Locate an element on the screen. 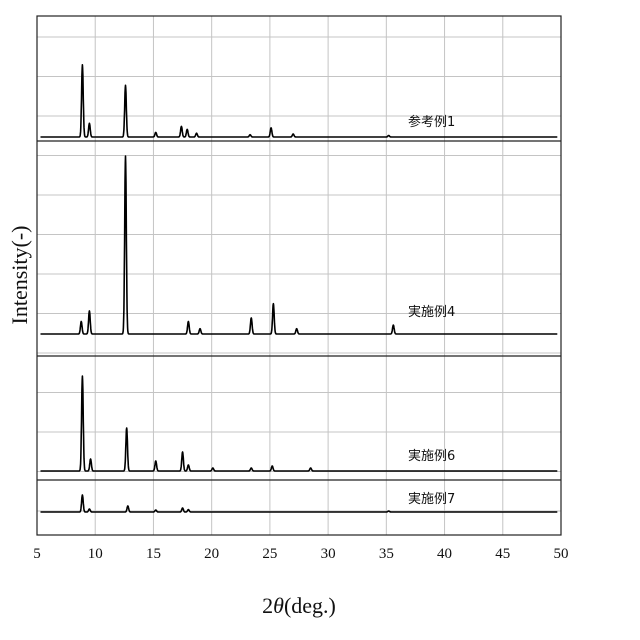 The image size is (640, 640). series-label-3: 実施例6 is located at coordinates (431, 456).